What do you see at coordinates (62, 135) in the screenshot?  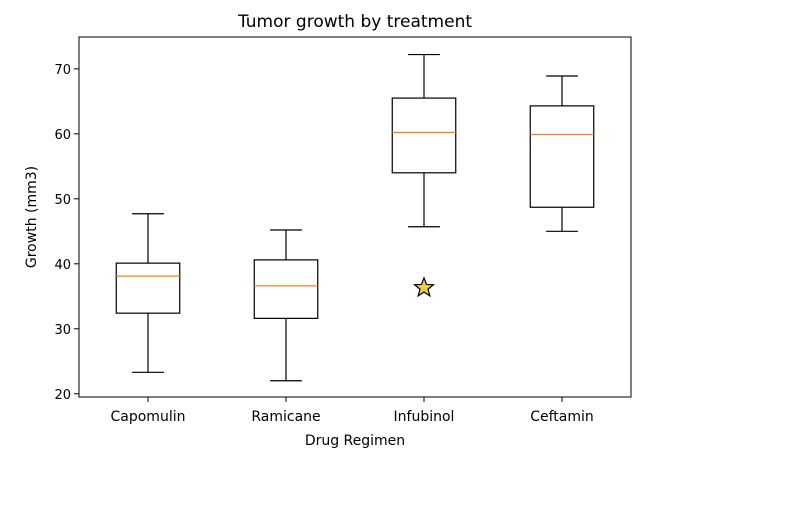 I see `y-tick-label: 60` at bounding box center [62, 135].